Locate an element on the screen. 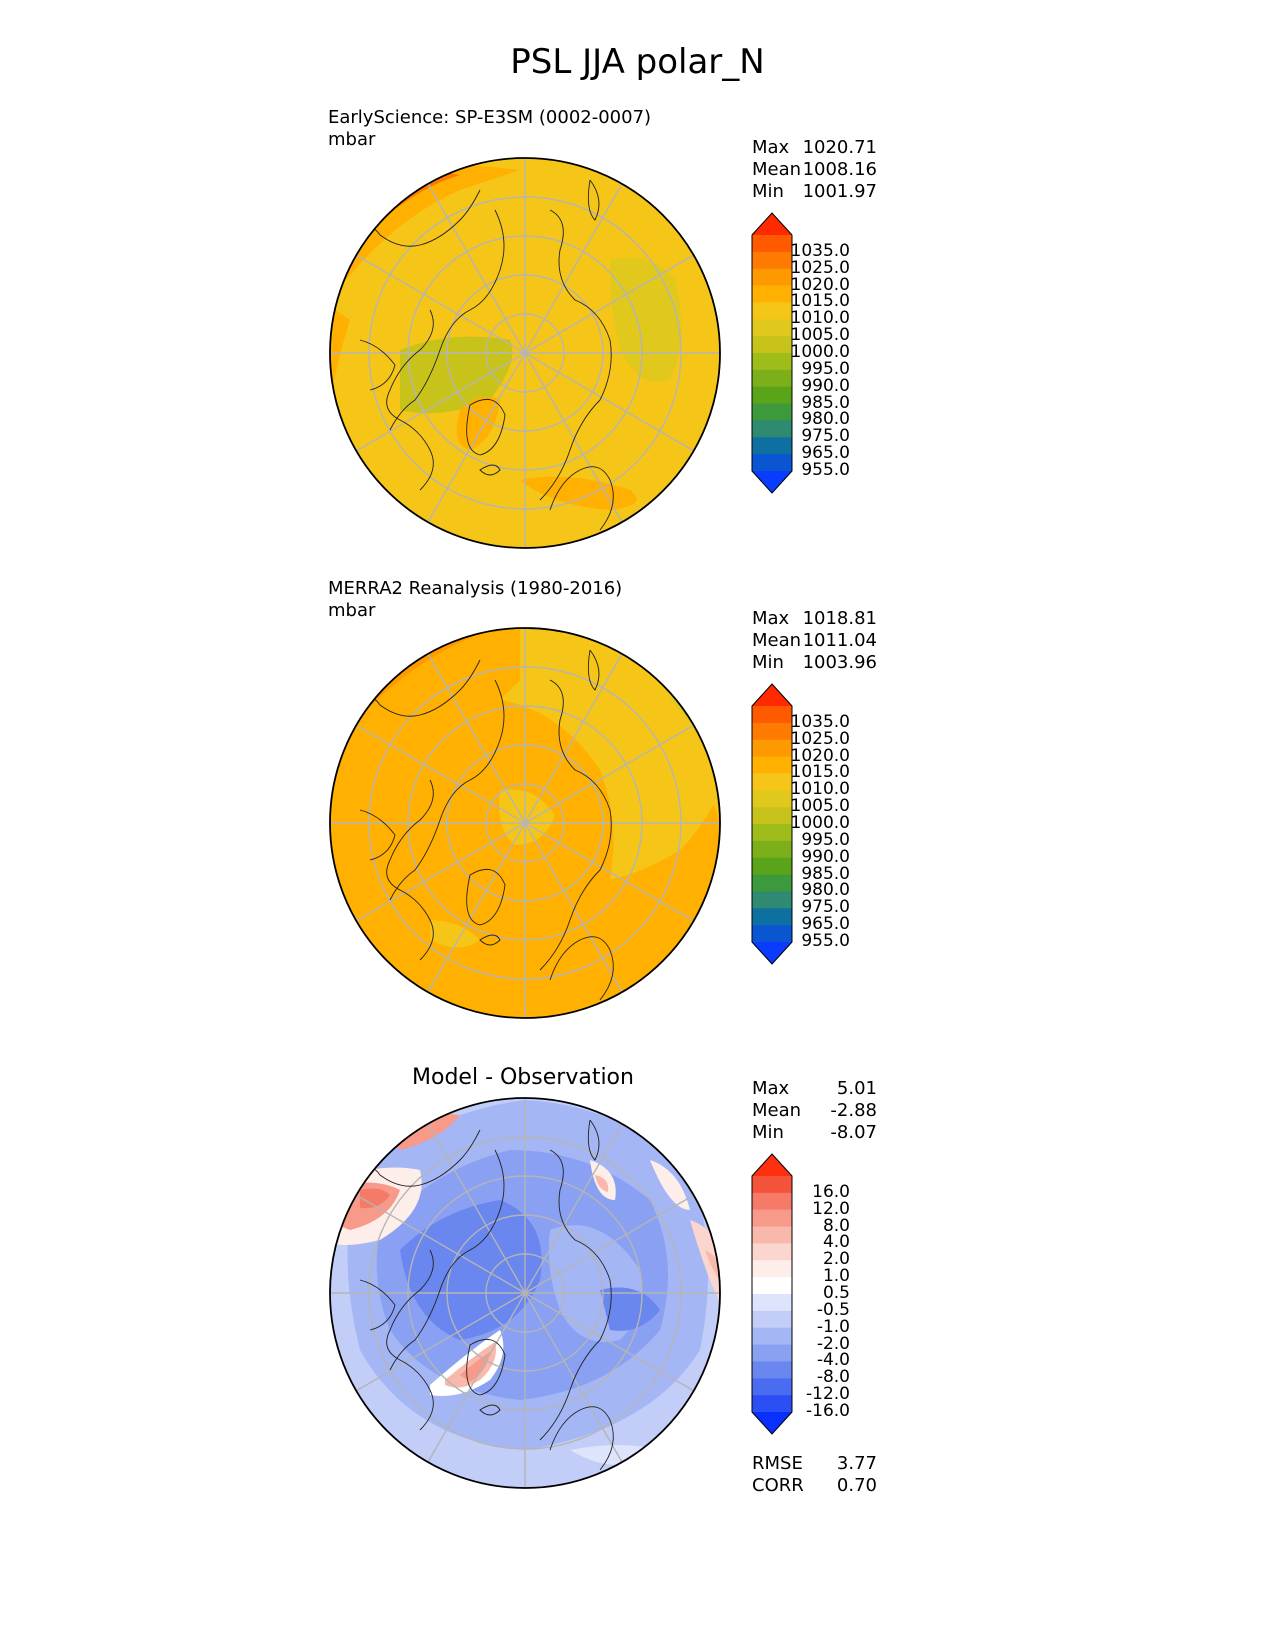  map-border-test is located at coordinates (525, 353).